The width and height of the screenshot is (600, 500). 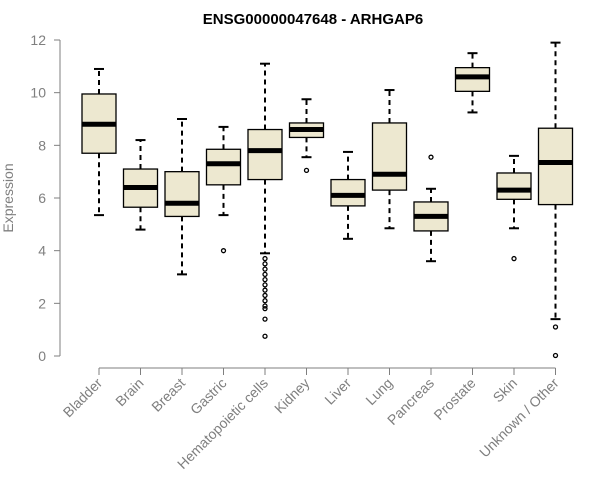 What do you see at coordinates (42, 198) in the screenshot?
I see `y-tick-label: 6` at bounding box center [42, 198].